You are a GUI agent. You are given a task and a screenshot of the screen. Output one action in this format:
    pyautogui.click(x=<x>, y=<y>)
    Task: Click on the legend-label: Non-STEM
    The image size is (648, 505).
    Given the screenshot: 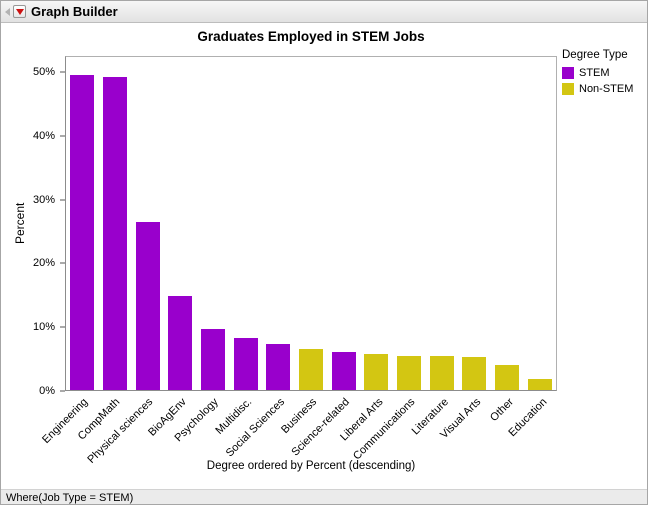 What is the action you would take?
    pyautogui.click(x=606, y=89)
    